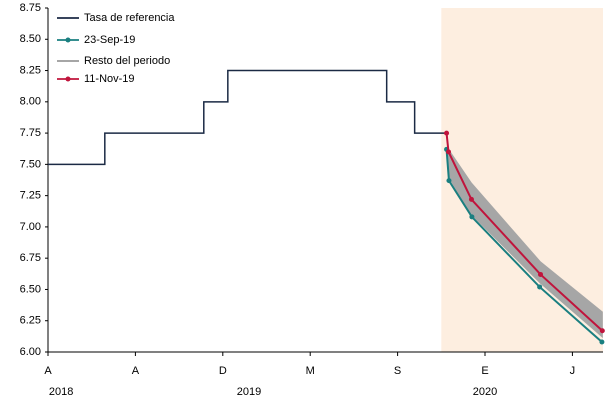 Image resolution: width=610 pixels, height=400 pixels. What do you see at coordinates (30, 102) in the screenshot?
I see `y-tick-label: 8.00` at bounding box center [30, 102].